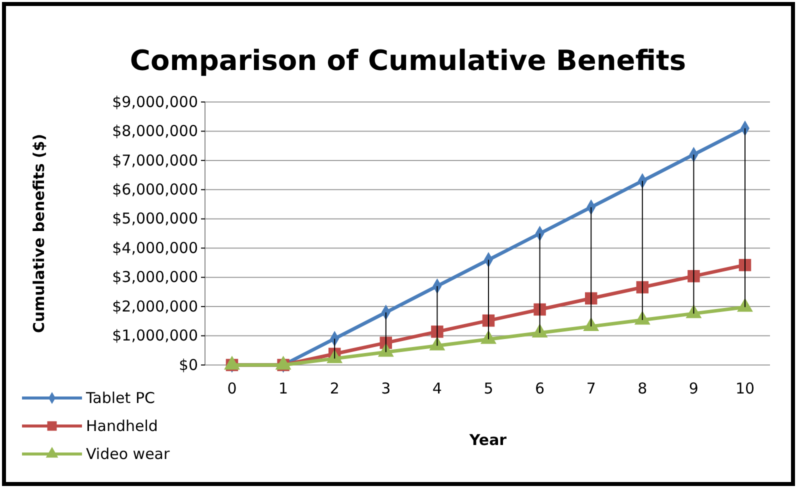 The image size is (797, 488). What do you see at coordinates (155, 101) in the screenshot?
I see `y-tick-label: $9,000,000` at bounding box center [155, 101].